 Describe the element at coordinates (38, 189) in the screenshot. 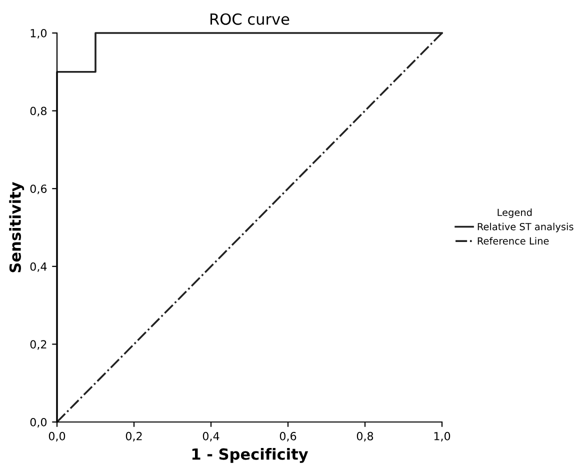

I see `y-tick-label: 0,6` at that location.